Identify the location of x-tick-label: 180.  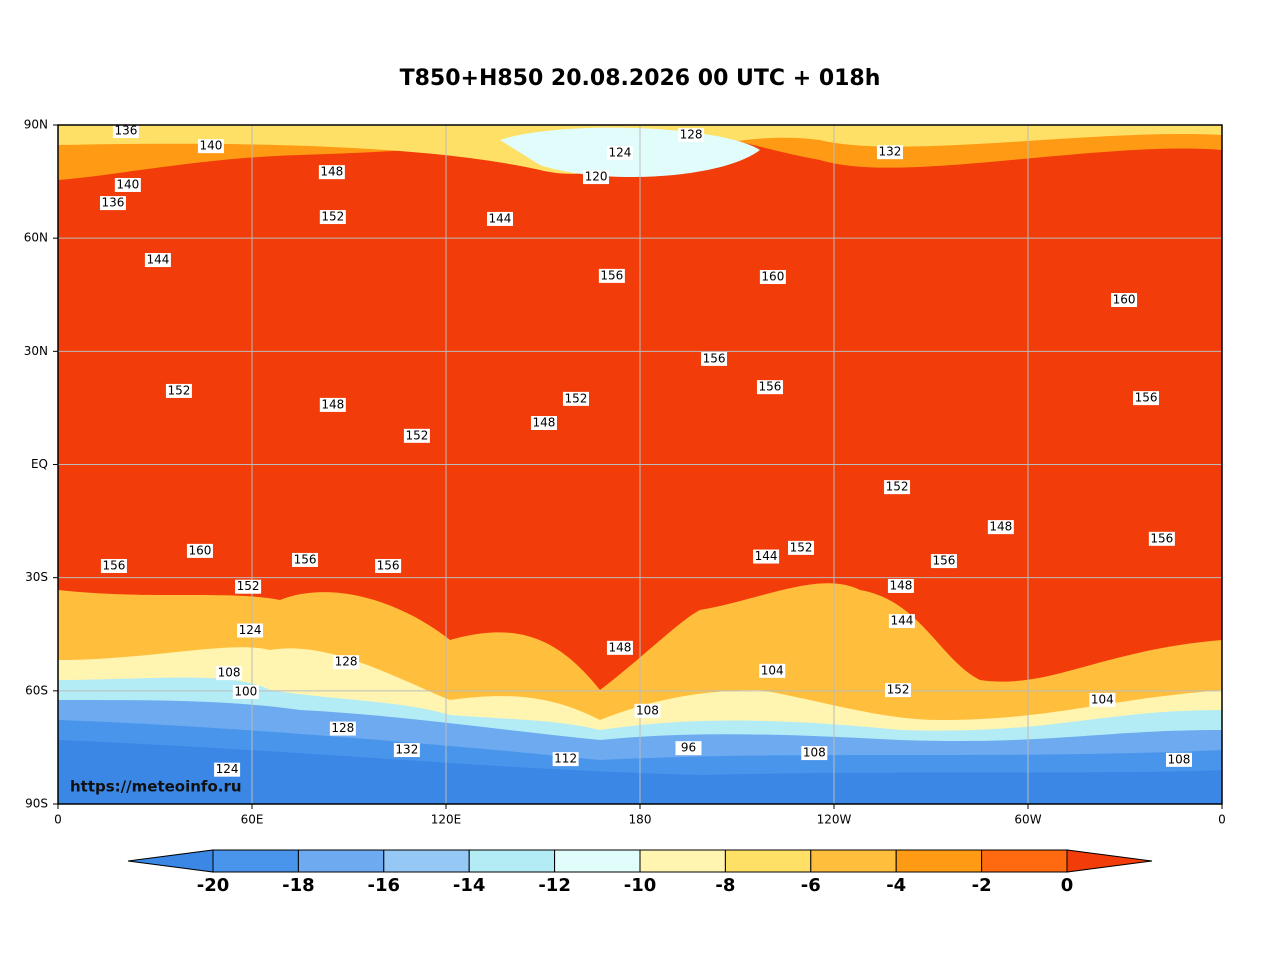
(640, 820).